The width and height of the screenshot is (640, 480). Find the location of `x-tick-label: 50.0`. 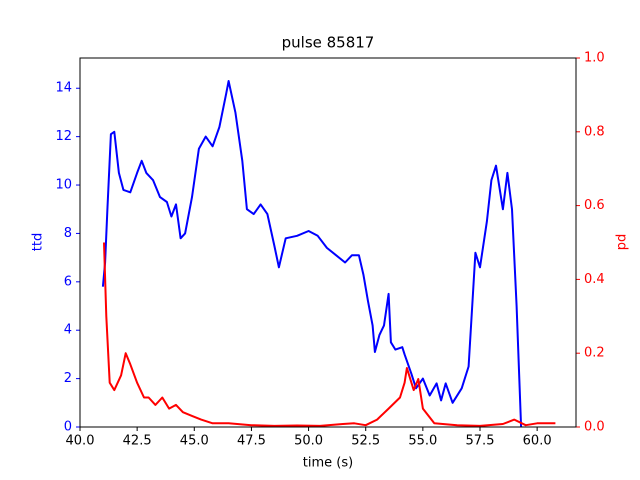

x-tick-label: 50.0 is located at coordinates (308, 441).